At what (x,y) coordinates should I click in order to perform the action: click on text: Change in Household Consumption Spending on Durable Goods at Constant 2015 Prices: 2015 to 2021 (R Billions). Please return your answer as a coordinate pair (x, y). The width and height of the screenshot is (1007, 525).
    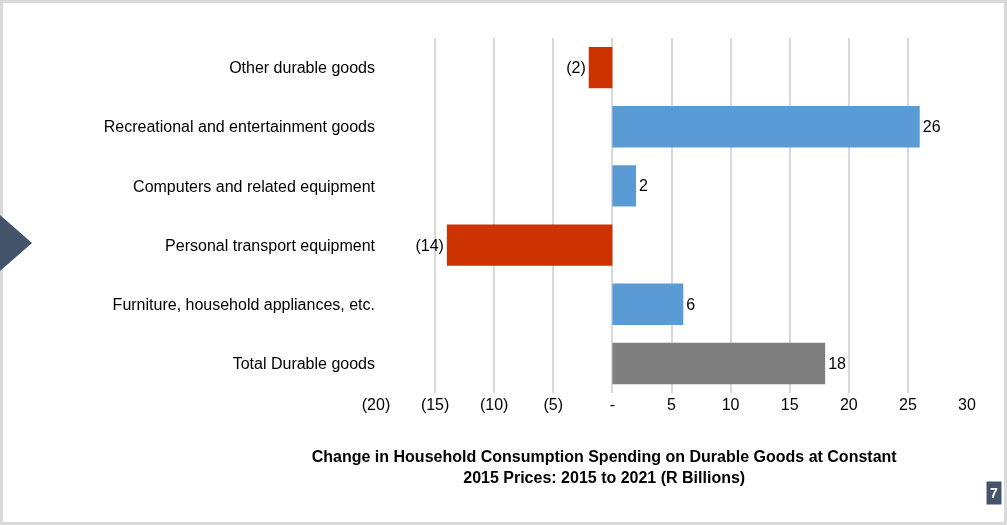
    Looking at the image, I should click on (604, 467).